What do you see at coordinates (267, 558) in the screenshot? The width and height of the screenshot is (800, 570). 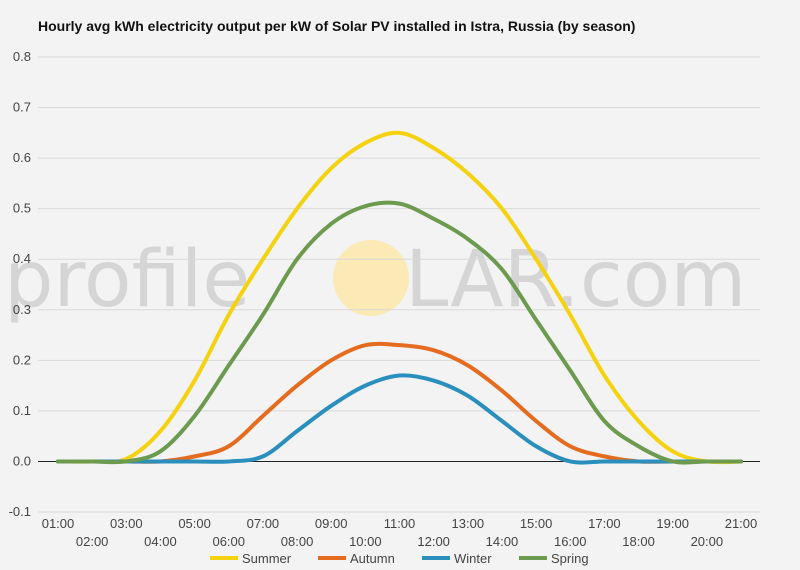 I see `legend-label-summer: Summer` at bounding box center [267, 558].